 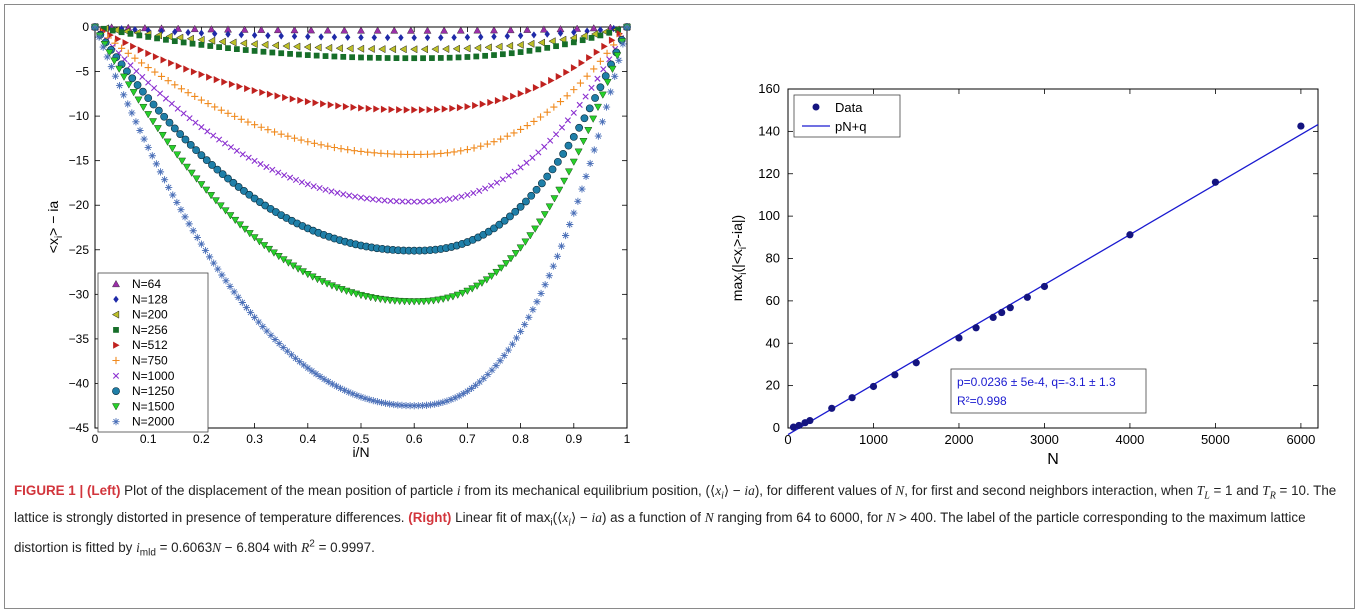 I want to click on x-tick-label: 0.8, so click(x=520, y=439).